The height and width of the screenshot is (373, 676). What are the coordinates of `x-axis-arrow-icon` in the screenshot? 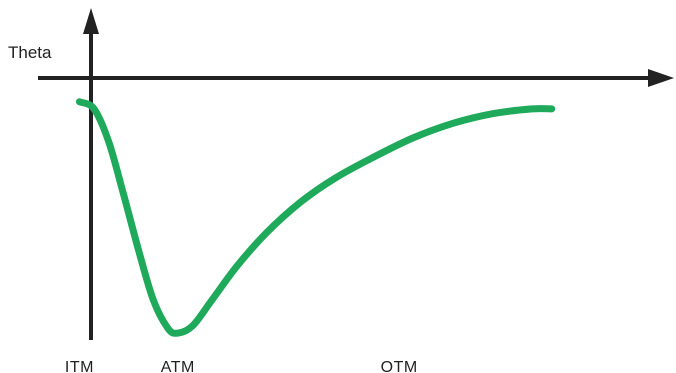 It's located at (661, 78).